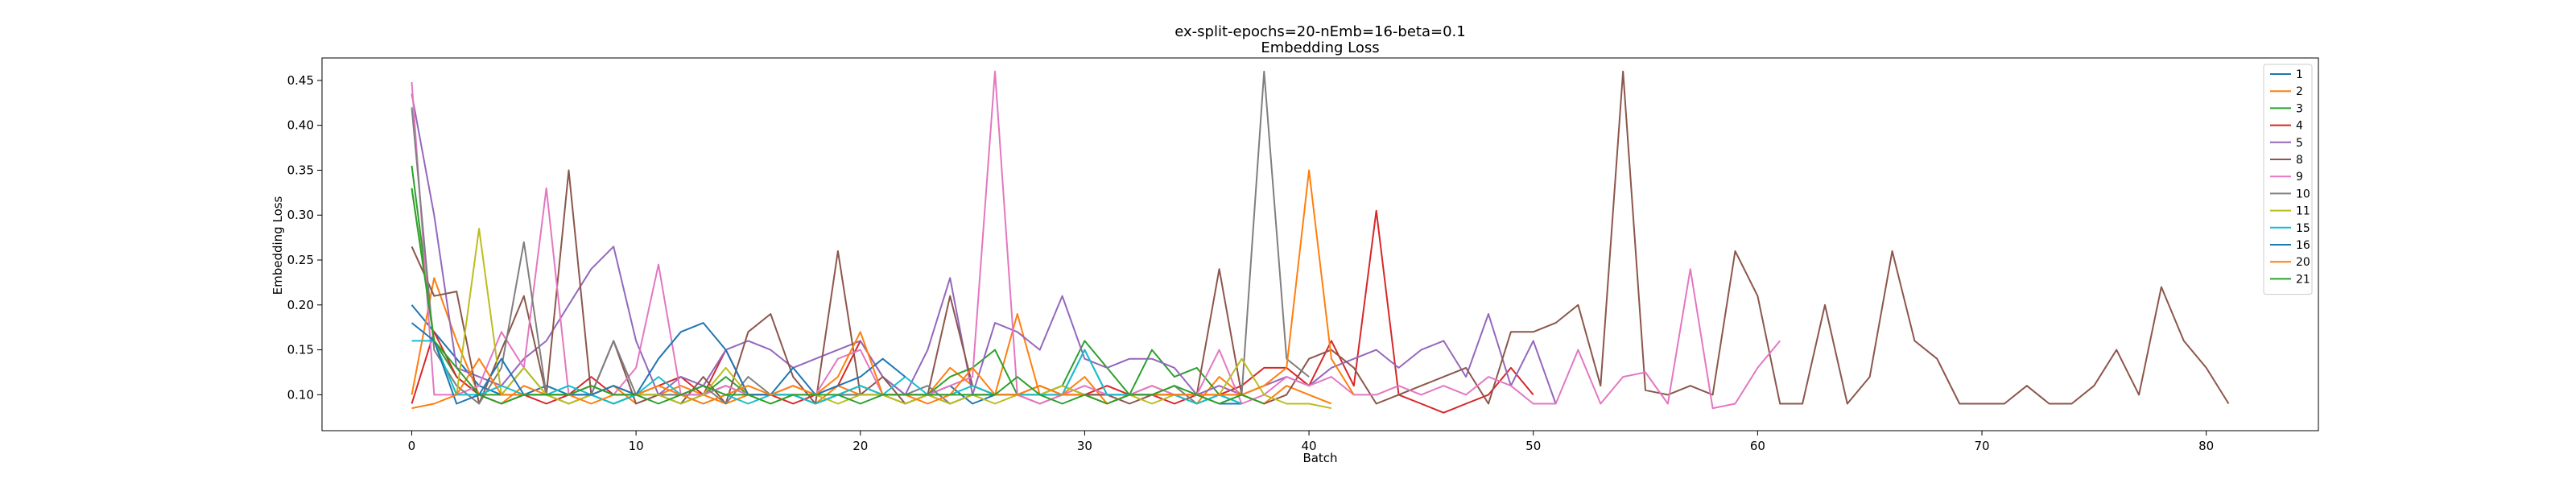 This screenshot has height=483, width=2576. What do you see at coordinates (300, 394) in the screenshot?
I see `y-tick-label: 0.10` at bounding box center [300, 394].